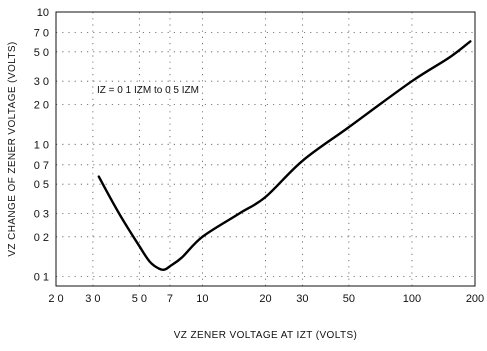  I want to click on y-tick-label: 0 7, so click(41, 166).